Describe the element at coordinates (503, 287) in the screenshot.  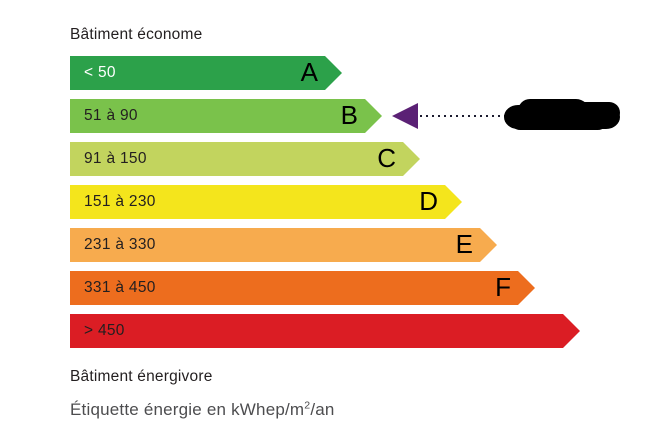
I see `energy-class-letter: F` at that location.